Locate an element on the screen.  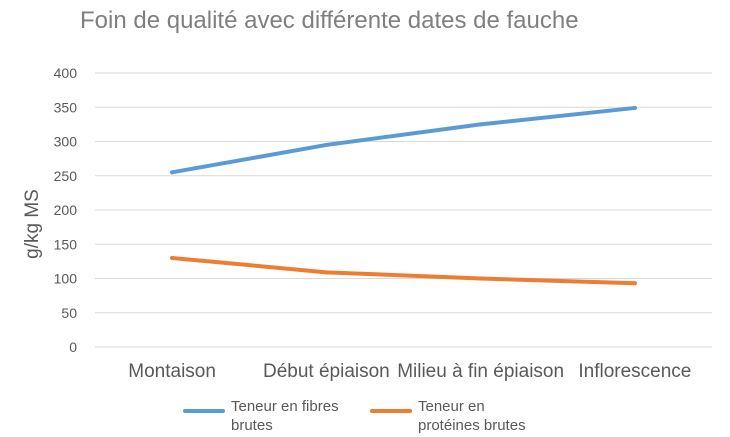
y-tick-label: 250 is located at coordinates (66, 176).